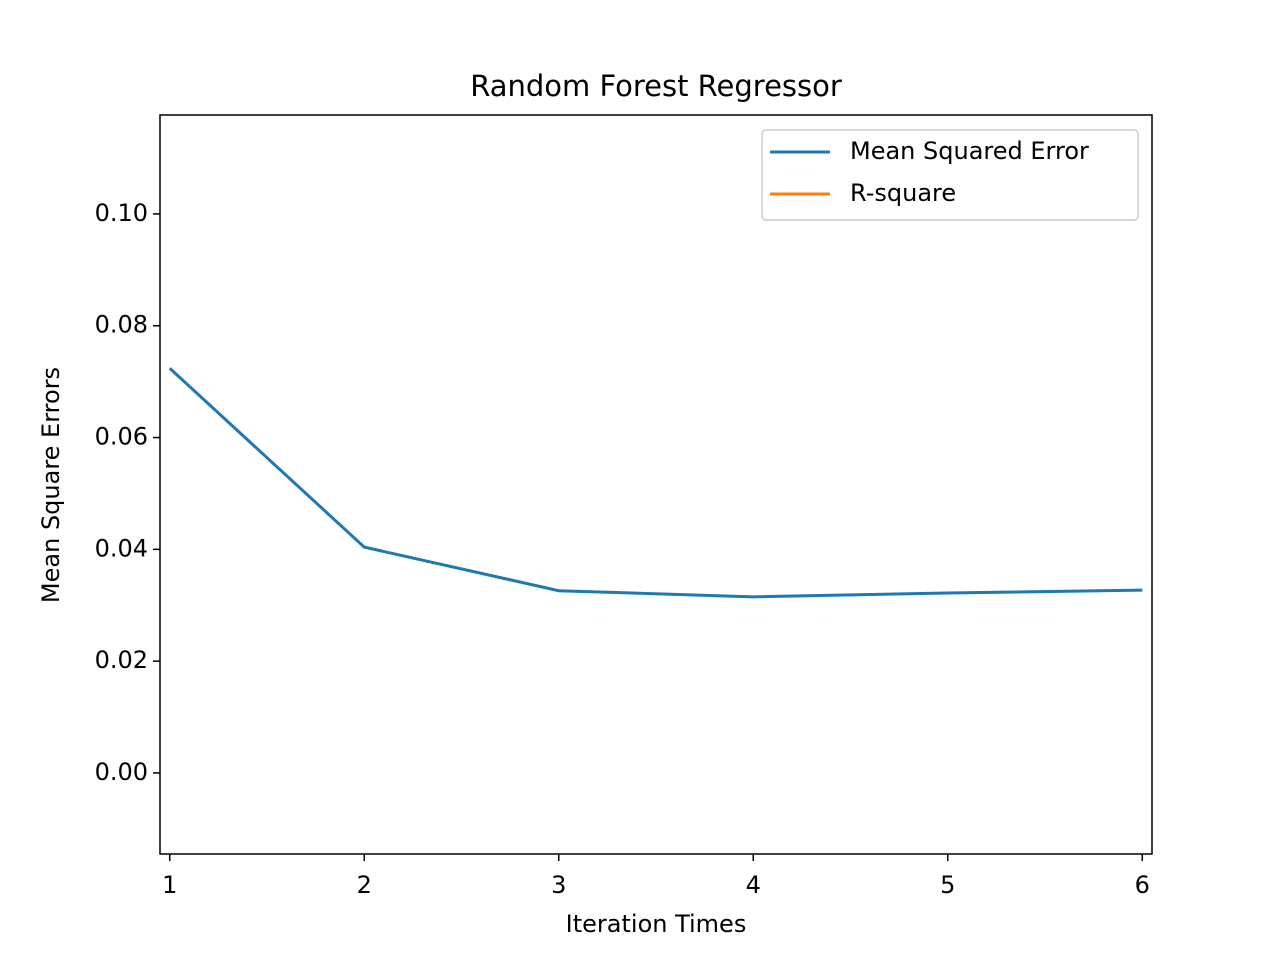 This screenshot has height=960, width=1280. What do you see at coordinates (903, 193) in the screenshot?
I see `legend-label: R-square` at bounding box center [903, 193].